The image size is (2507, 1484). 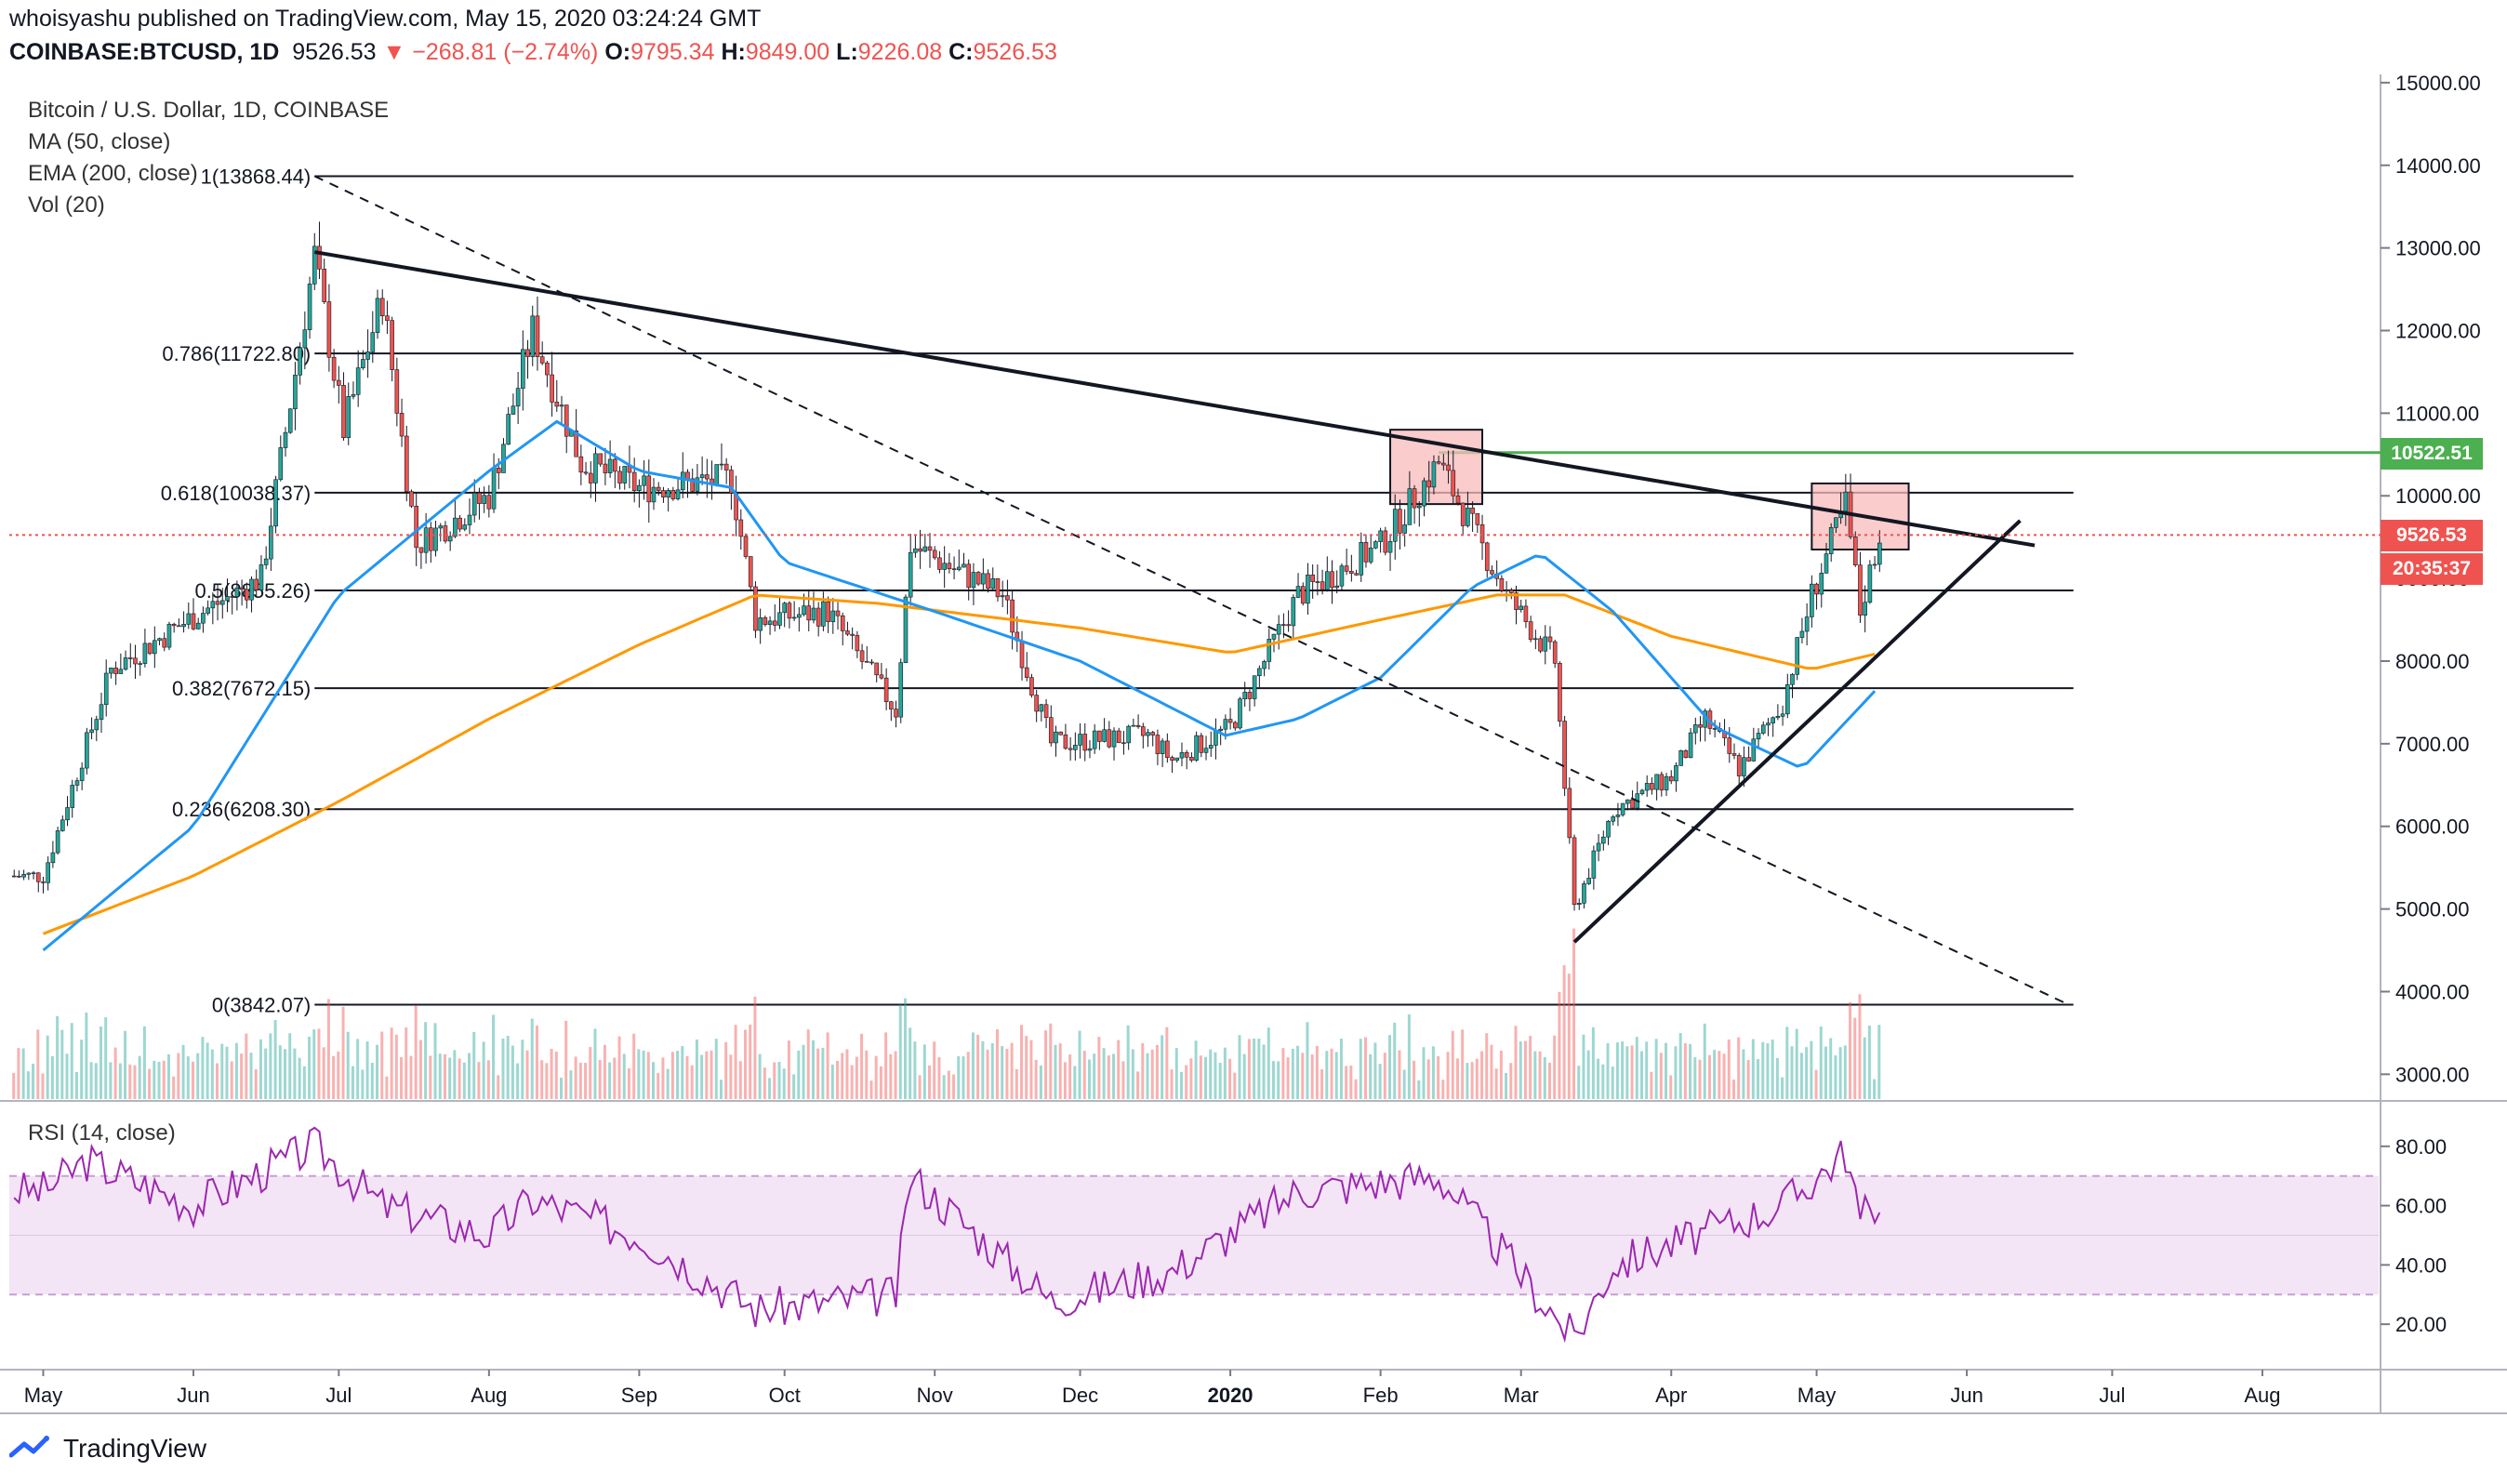 What do you see at coordinates (102, 1133) in the screenshot?
I see `rsi-legend: RSI (14, close)` at bounding box center [102, 1133].